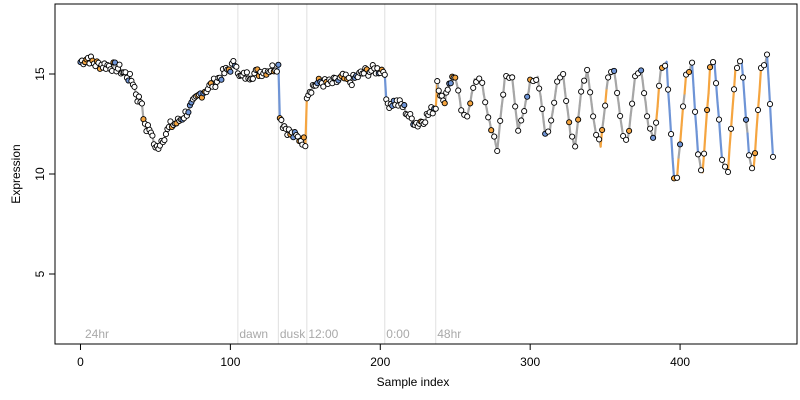  Describe the element at coordinates (680, 362) in the screenshot. I see `x-tick-label: 400` at that location.